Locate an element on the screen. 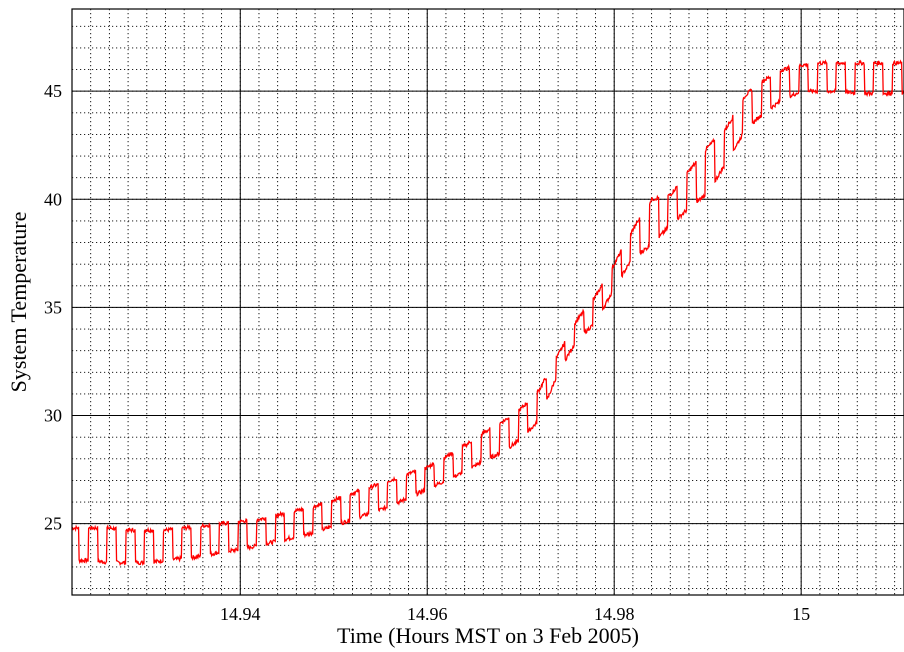  y-tick-label: 35 is located at coordinates (53, 307).